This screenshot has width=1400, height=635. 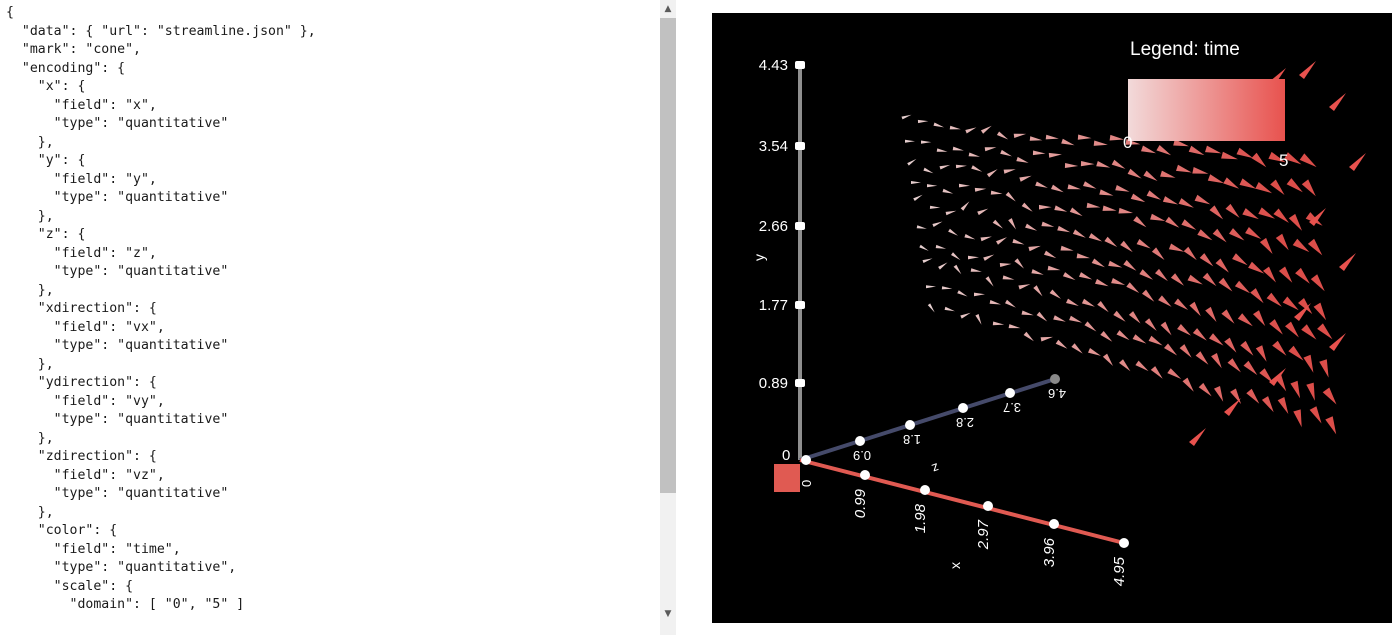 What do you see at coordinates (800, 383) in the screenshot?
I see `y-axis-tick` at bounding box center [800, 383].